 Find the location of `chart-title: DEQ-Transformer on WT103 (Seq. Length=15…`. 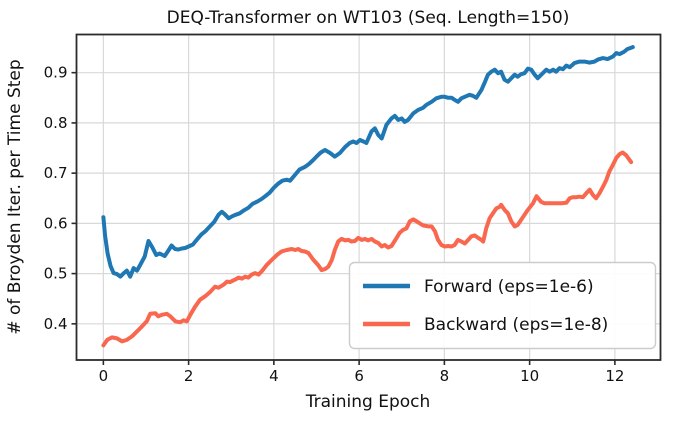

chart-title: DEQ-Transformer on WT103 (Seq. Length=15… is located at coordinates (368, 18).